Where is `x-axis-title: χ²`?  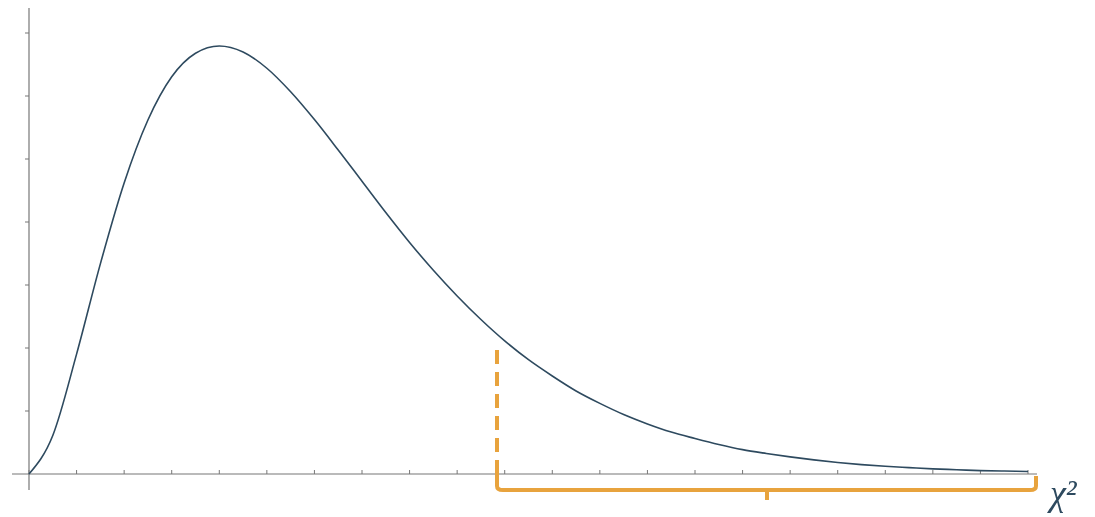
x-axis-title: χ² is located at coordinates (1062, 493).